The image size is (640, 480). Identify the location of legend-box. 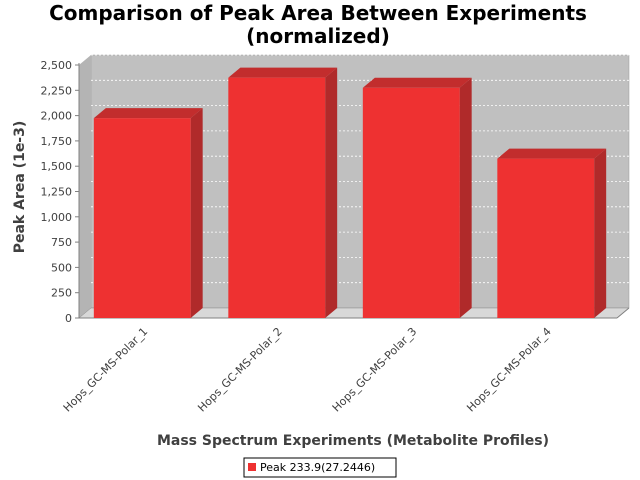
(320, 467).